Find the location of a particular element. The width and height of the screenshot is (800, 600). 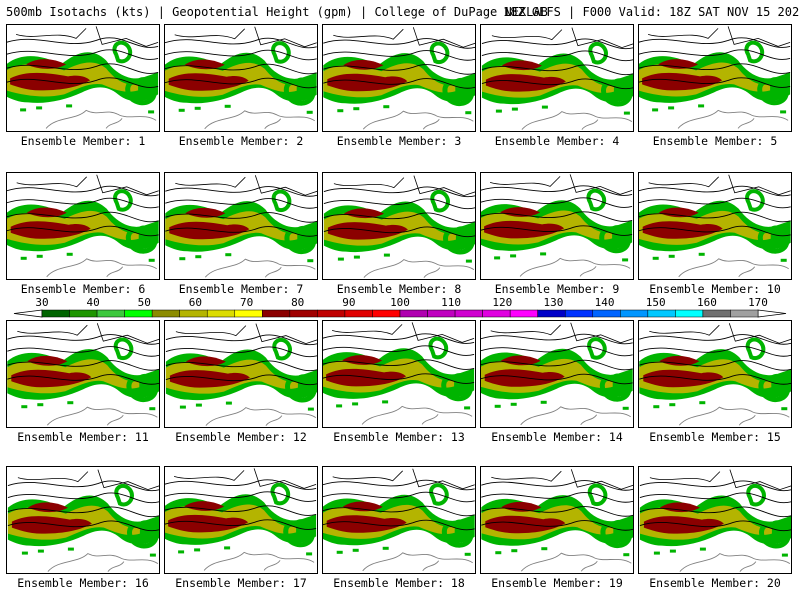

colorbar-tick-label: 110 is located at coordinates (451, 302).